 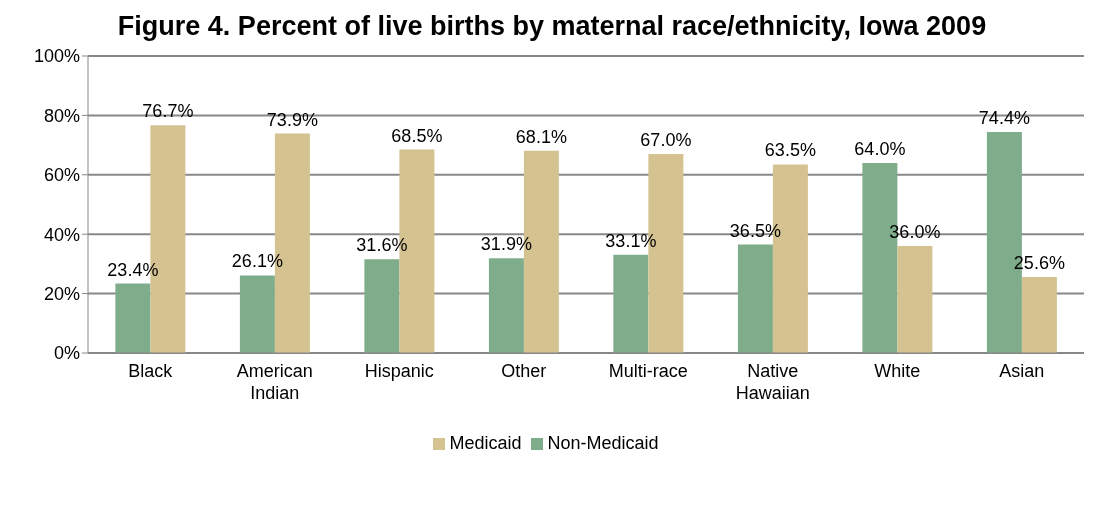 What do you see at coordinates (61, 234) in the screenshot?
I see `y-tick-label: 40%` at bounding box center [61, 234].